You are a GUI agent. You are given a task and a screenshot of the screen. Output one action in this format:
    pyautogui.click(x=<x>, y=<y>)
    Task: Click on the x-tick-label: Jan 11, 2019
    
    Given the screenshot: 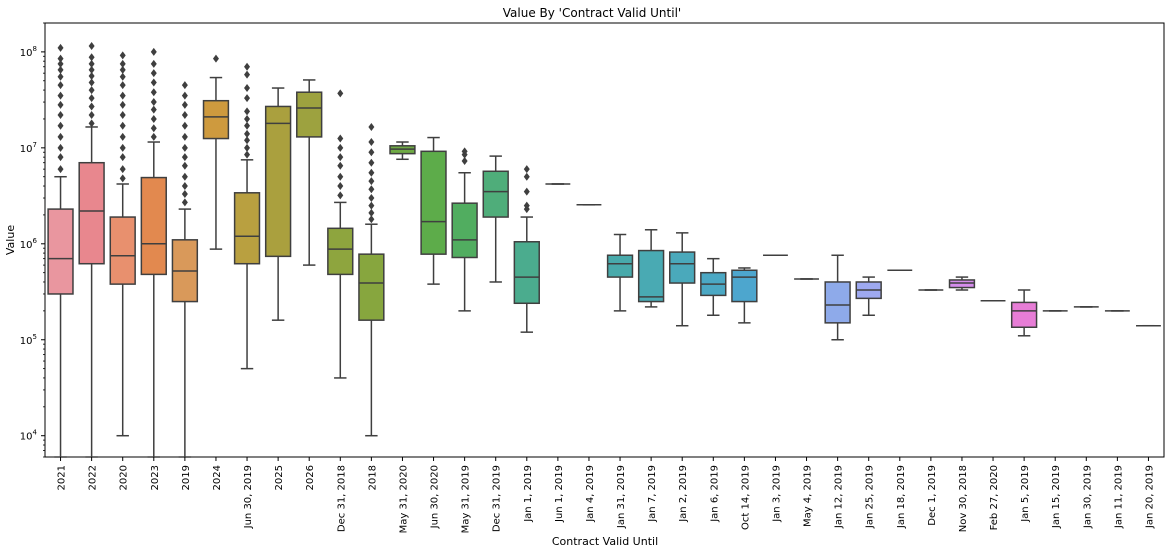 What is the action you would take?
    pyautogui.click(x=1118, y=497)
    